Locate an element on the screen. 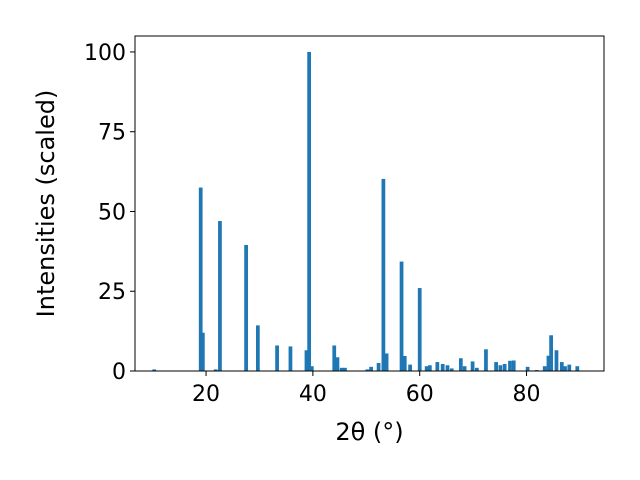 Image resolution: width=640 pixels, height=480 pixels. x-tick-label: 80 is located at coordinates (527, 394).